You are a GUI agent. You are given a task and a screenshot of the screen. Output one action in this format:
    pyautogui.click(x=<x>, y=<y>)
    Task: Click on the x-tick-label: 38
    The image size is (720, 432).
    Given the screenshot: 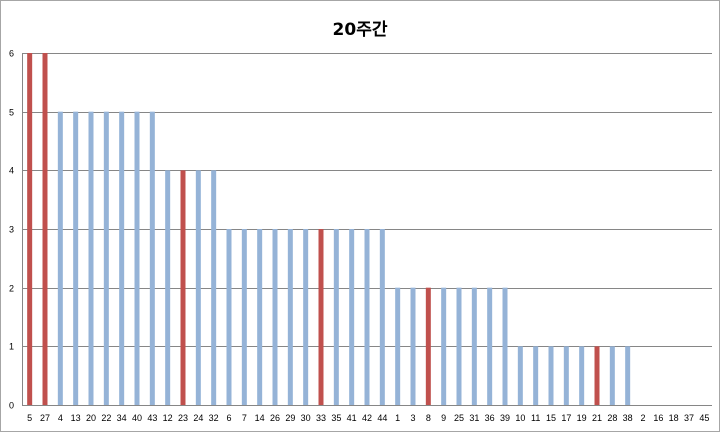 What is the action you would take?
    pyautogui.click(x=628, y=418)
    